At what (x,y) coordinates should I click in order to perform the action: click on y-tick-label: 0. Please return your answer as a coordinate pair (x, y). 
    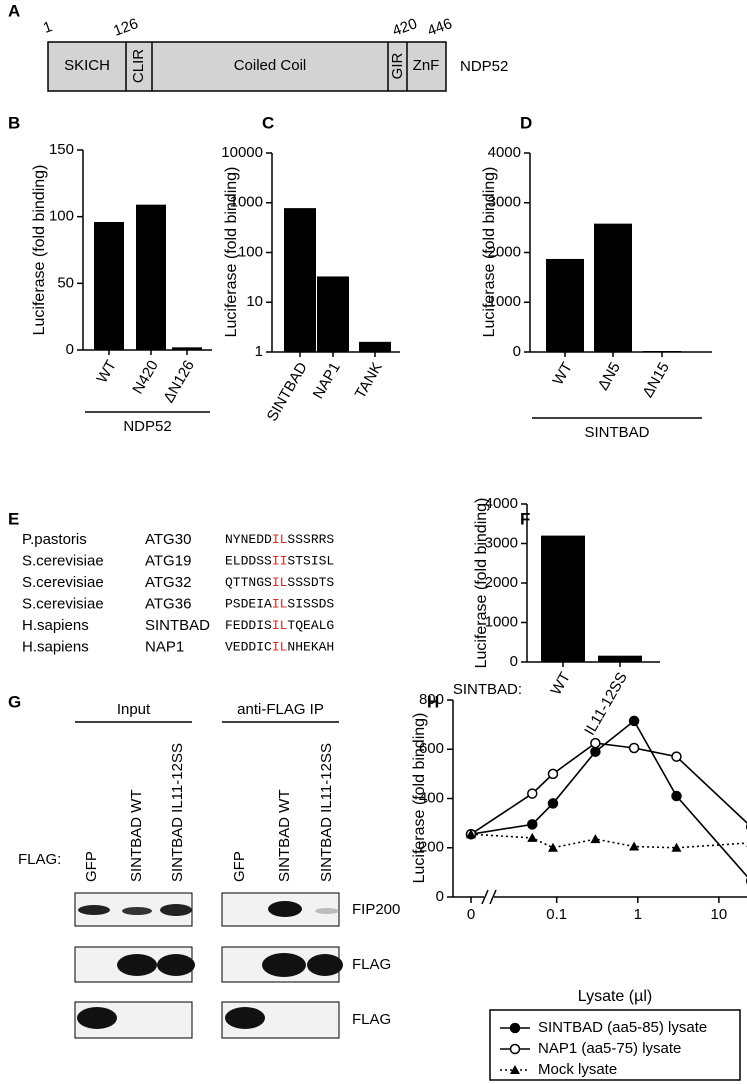
    Looking at the image, I should click on (70, 349).